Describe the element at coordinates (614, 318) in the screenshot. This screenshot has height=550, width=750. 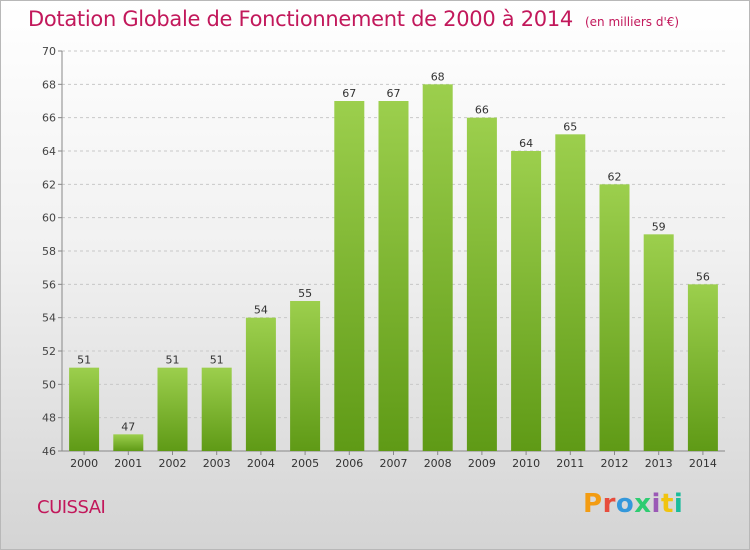
I see `bar-2012` at that location.